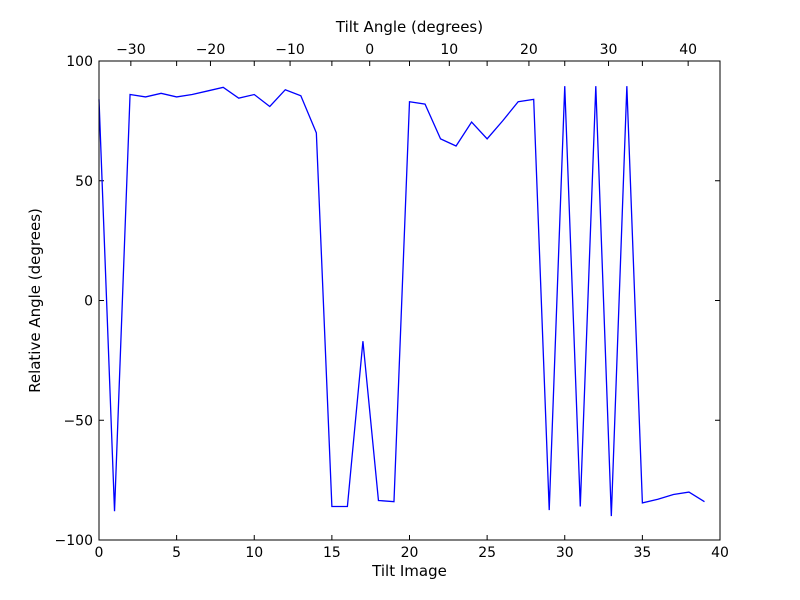 The width and height of the screenshot is (800, 600). Describe the element at coordinates (642, 553) in the screenshot. I see `x-tick-label: 35` at that location.